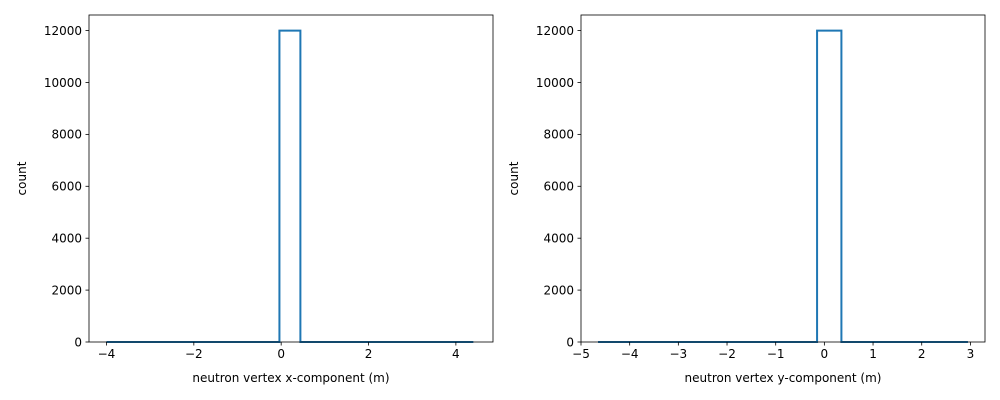 The image size is (1000, 400). I want to click on right-y-tick-label: 2000, so click(558, 290).